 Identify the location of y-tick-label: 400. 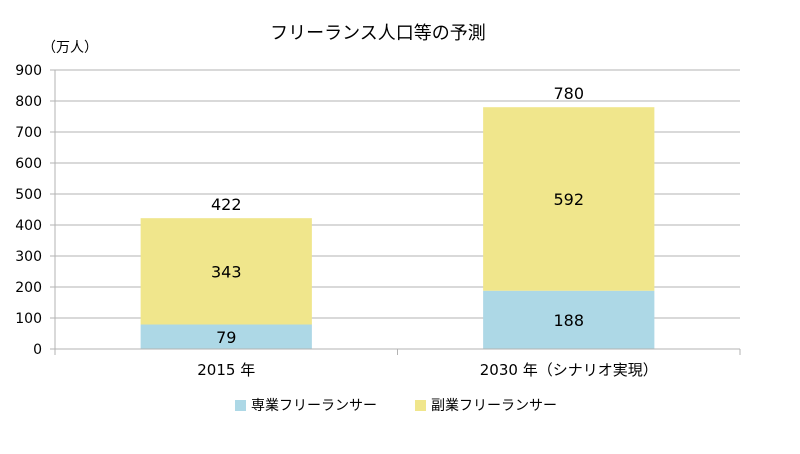
(28, 226).